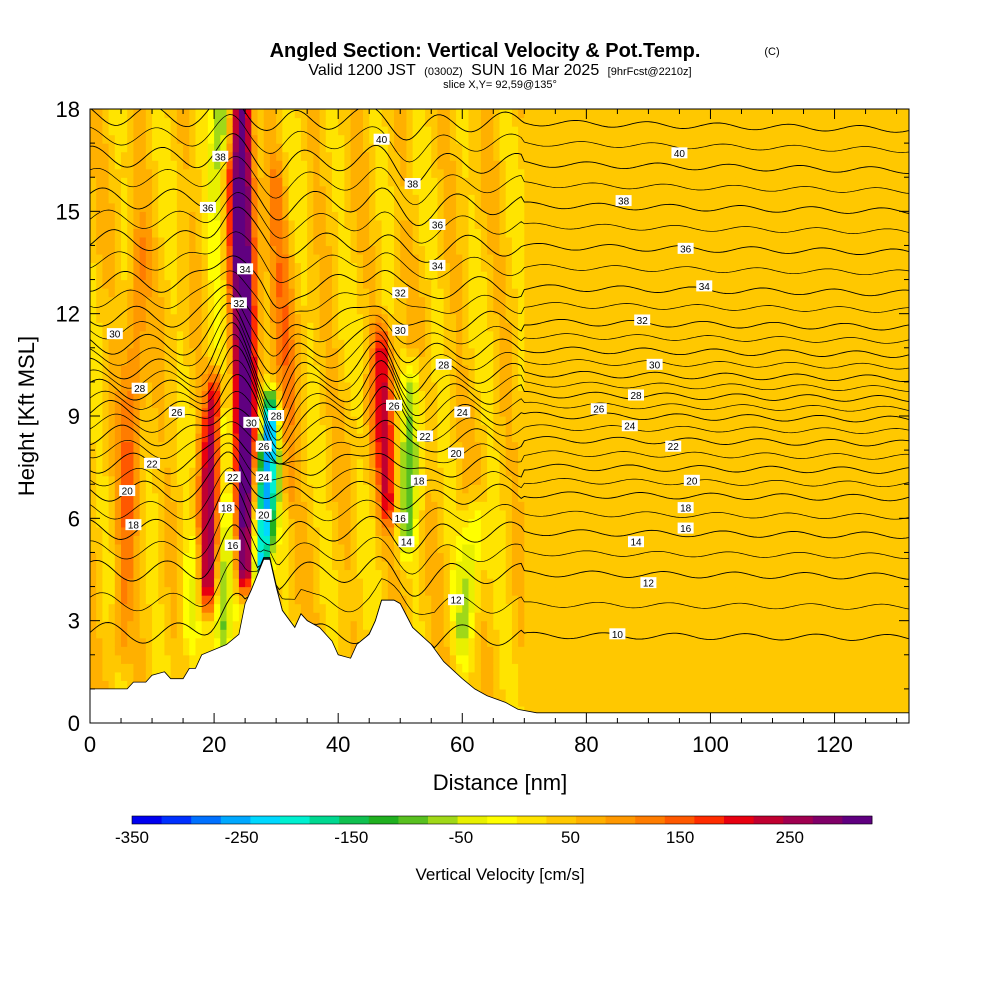 This screenshot has height=1000, width=1000. I want to click on subtitle-forecast: [9hrFcst@2210z], so click(650, 72).